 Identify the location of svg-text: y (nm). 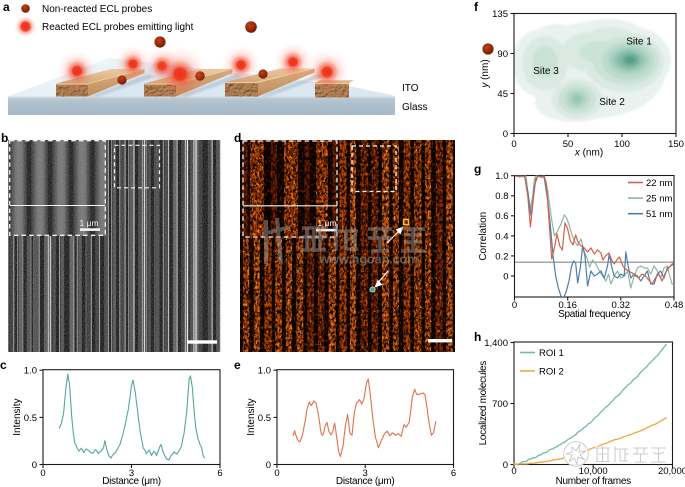
(485, 73).